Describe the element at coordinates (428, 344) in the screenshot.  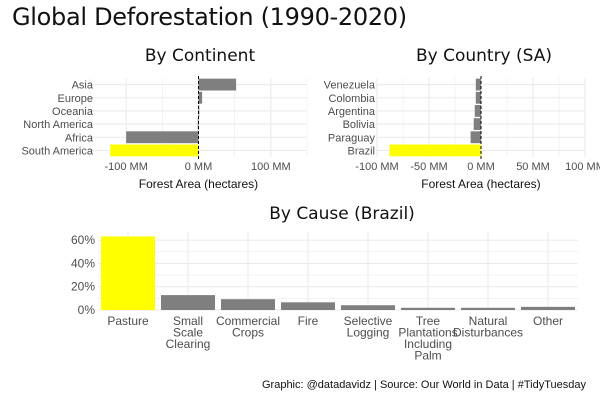
I see `x-tick-label-line: Including` at that location.